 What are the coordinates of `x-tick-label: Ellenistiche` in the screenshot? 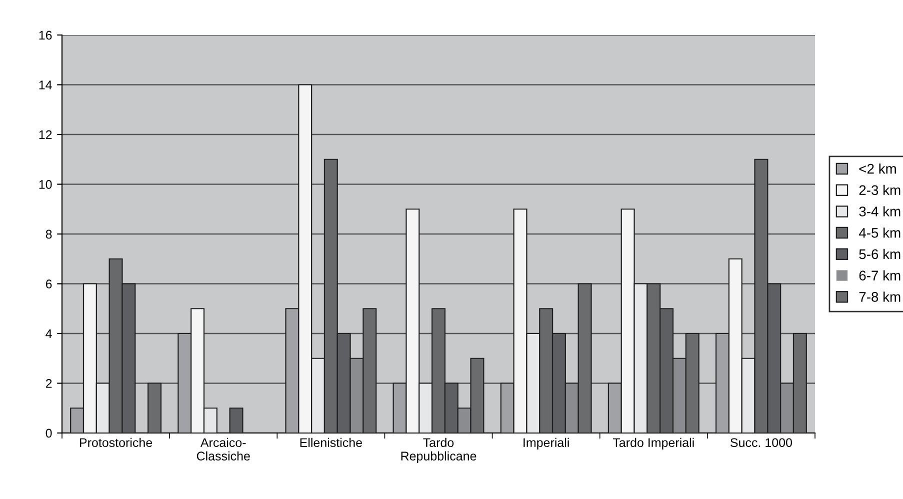 It's located at (331, 443).